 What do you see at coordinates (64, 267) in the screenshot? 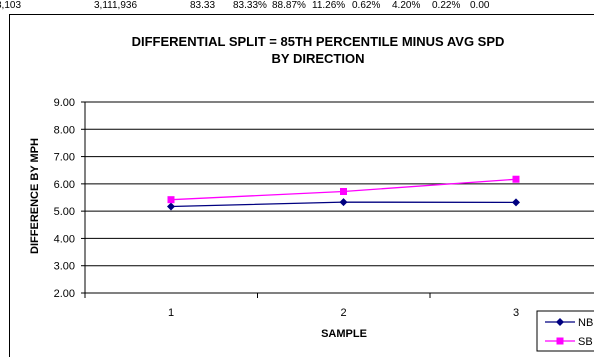
I see `y-tick-label: 3.00` at bounding box center [64, 267].